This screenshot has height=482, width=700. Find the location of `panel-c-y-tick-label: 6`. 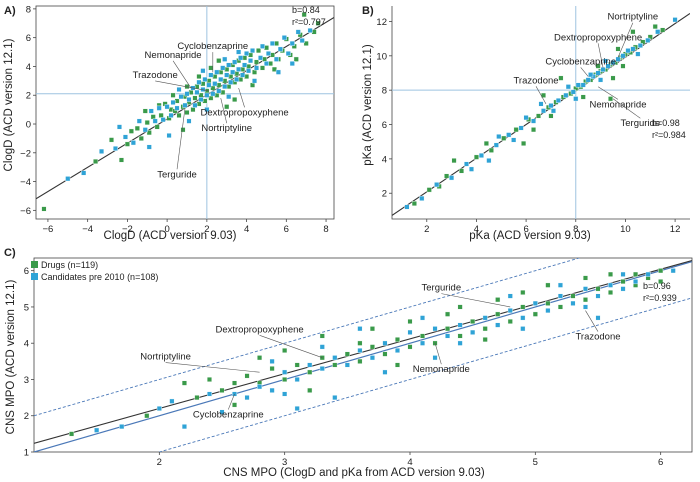

panel-c-y-tick-label: 6 is located at coordinates (26, 271).